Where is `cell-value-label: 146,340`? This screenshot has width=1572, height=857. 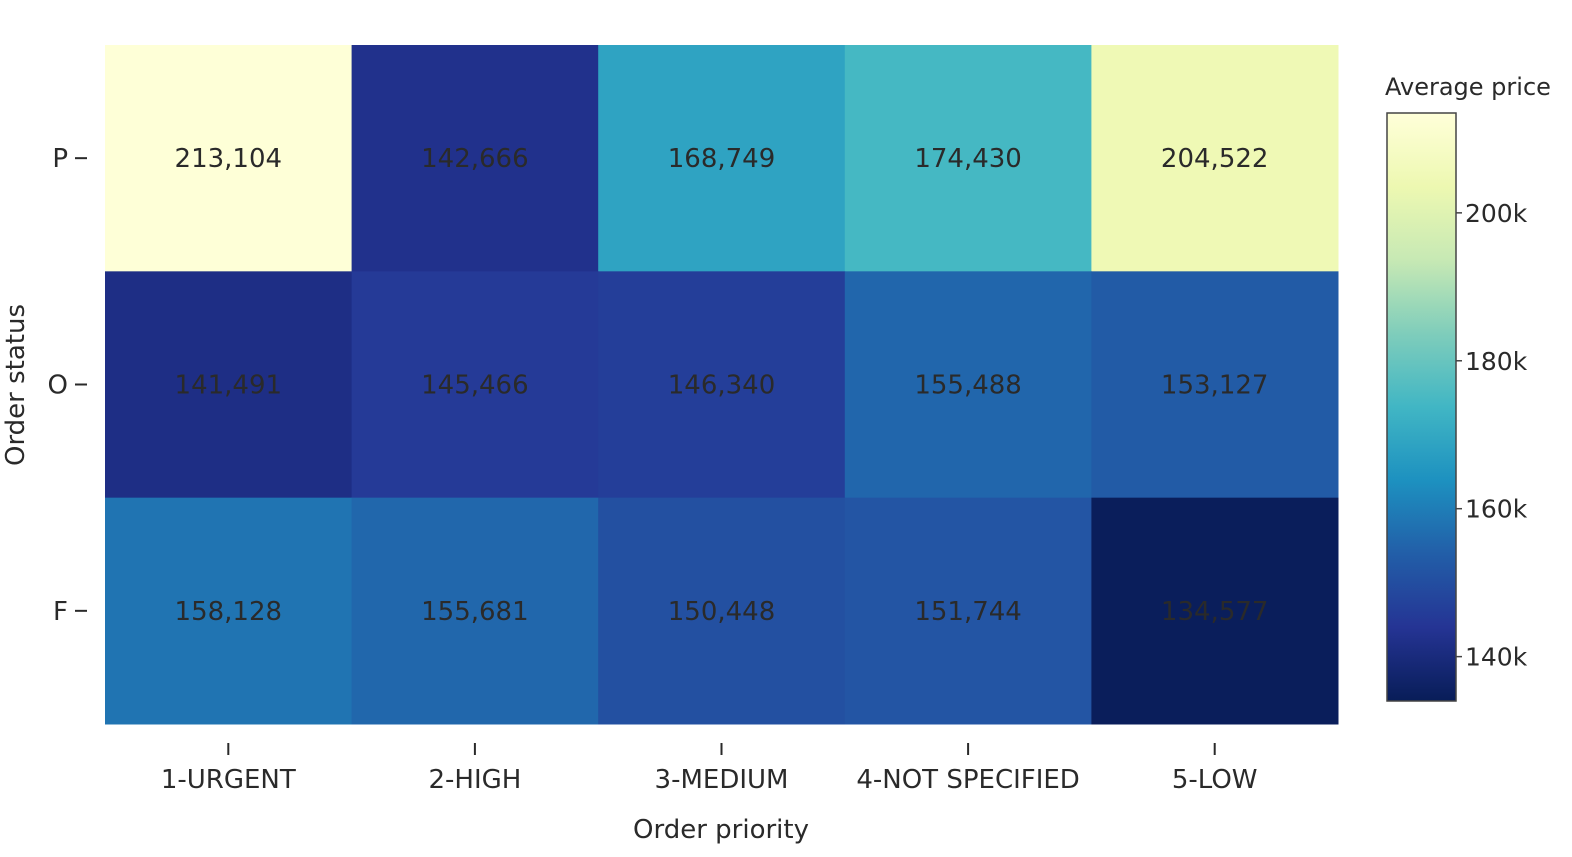 cell-value-label: 146,340 is located at coordinates (722, 386).